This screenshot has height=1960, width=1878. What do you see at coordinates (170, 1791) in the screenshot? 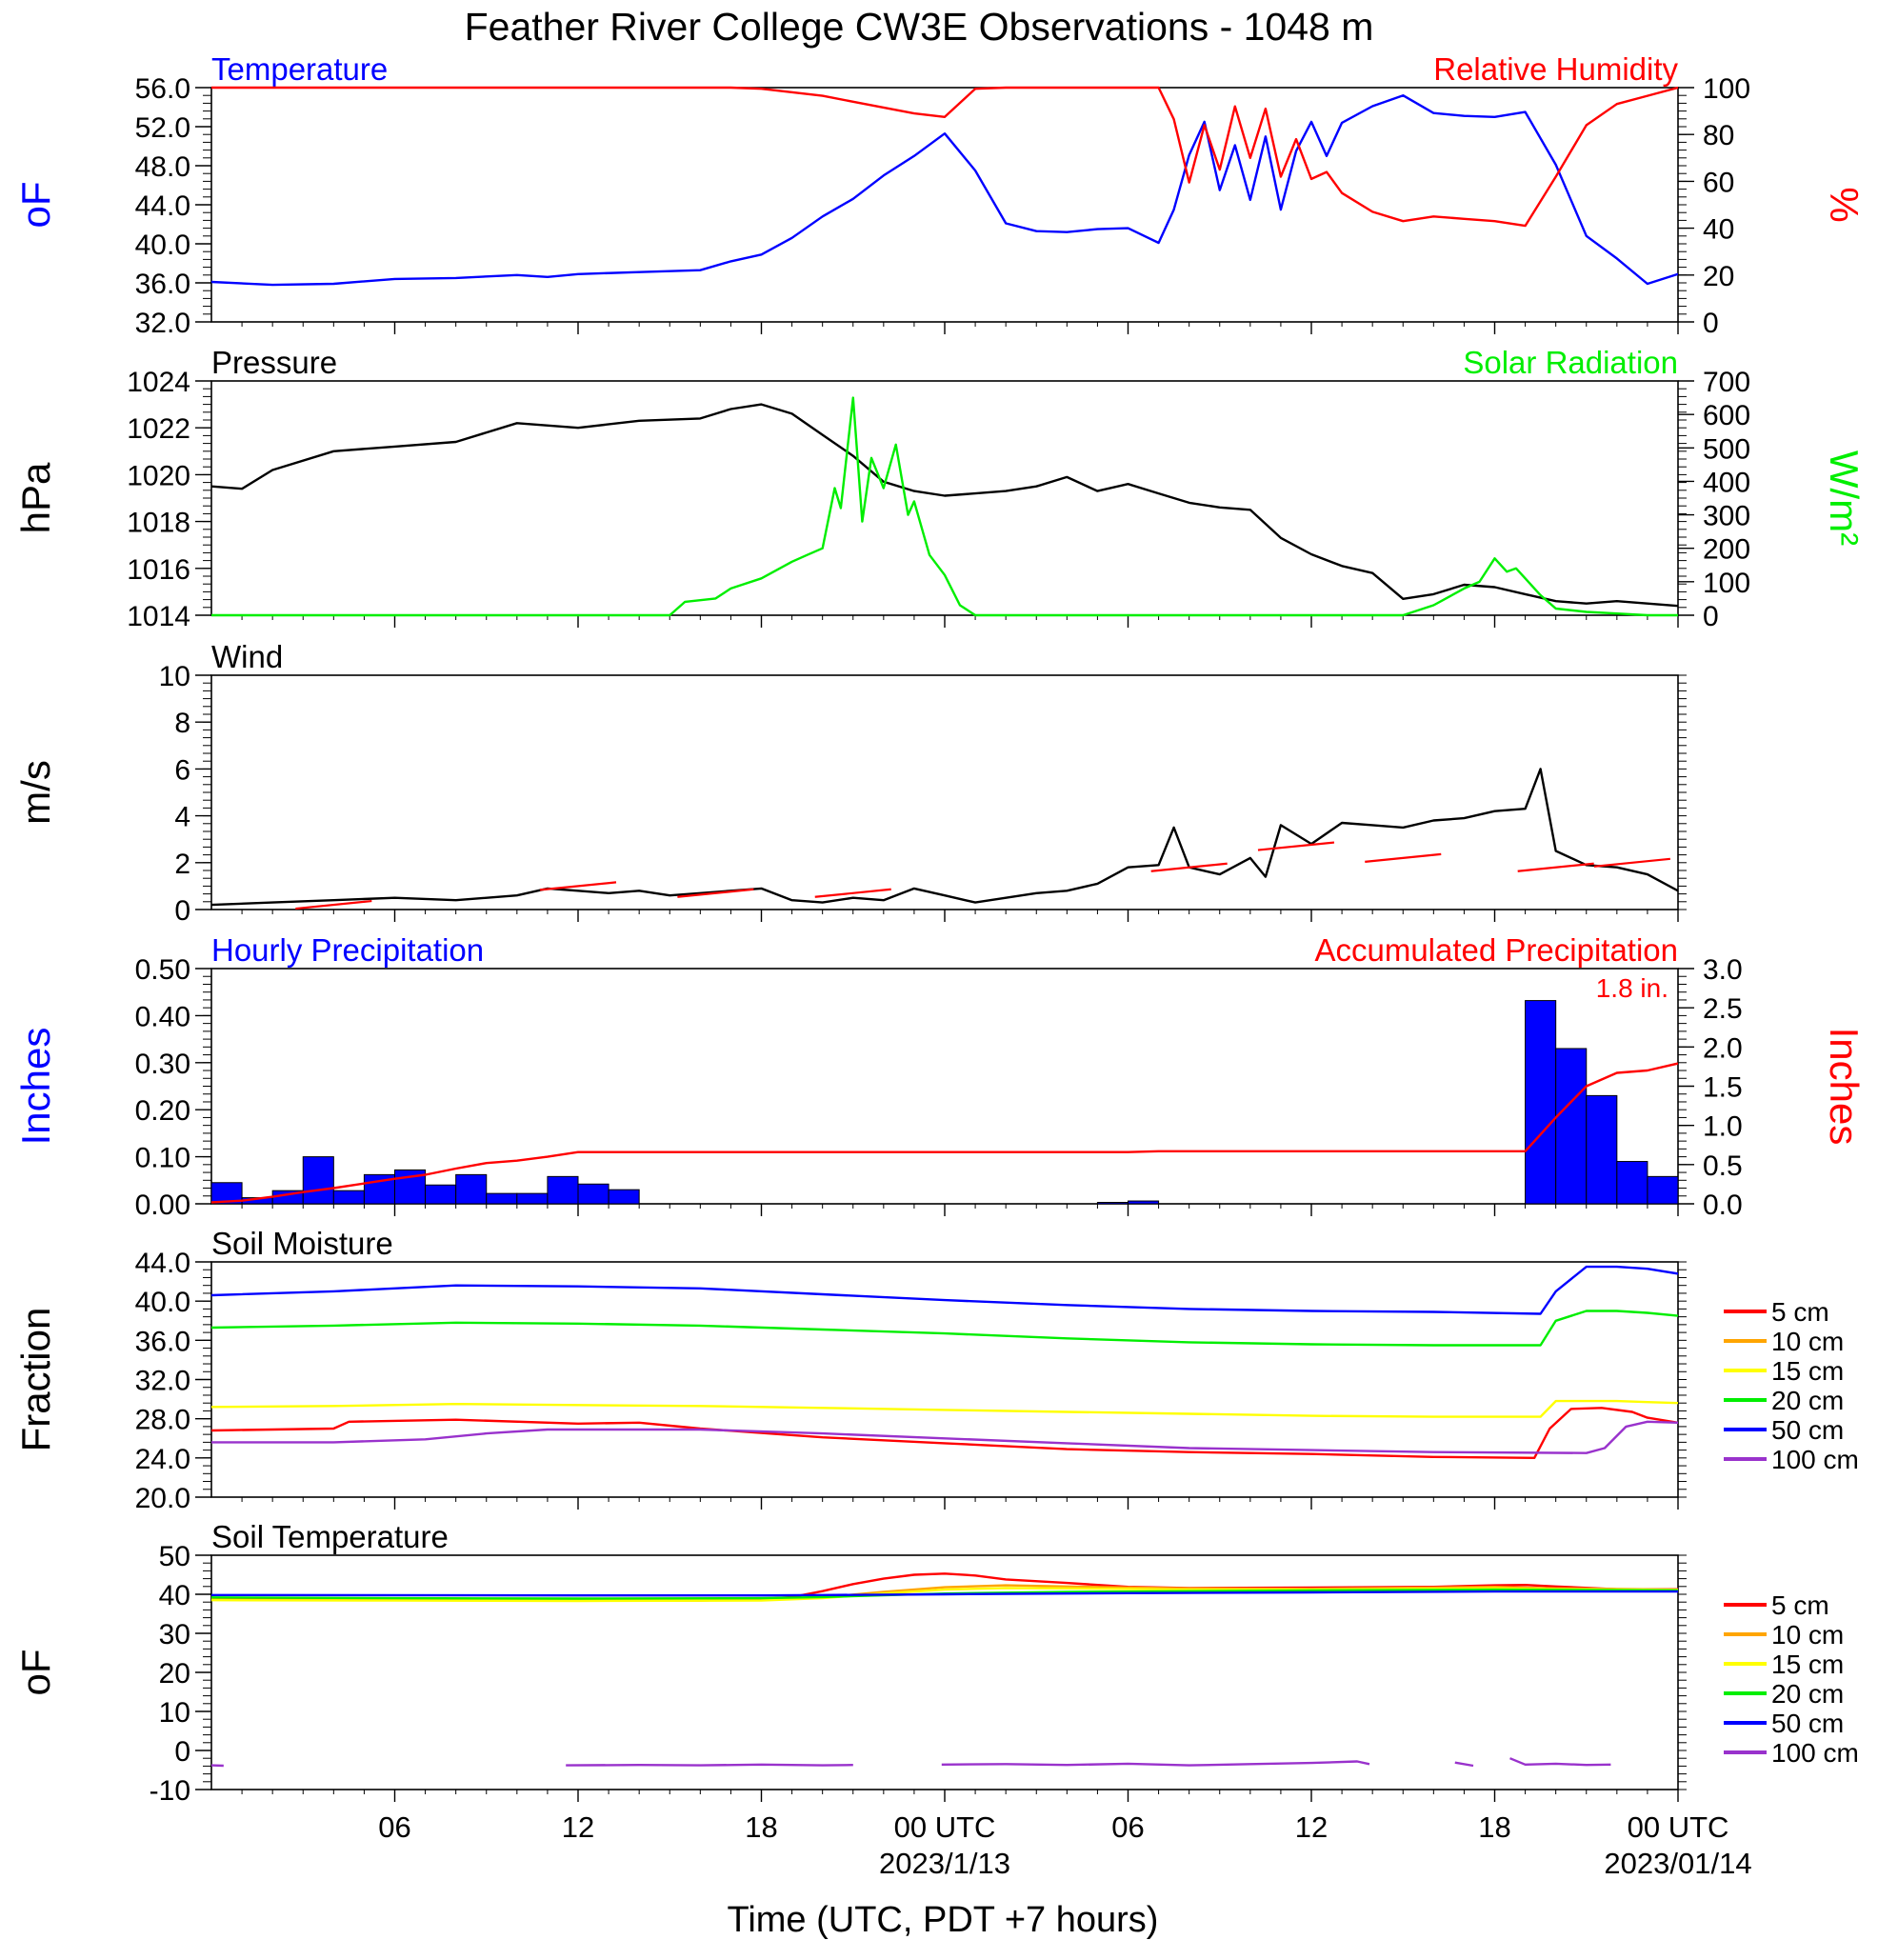
I see `left-tick-label: -10` at bounding box center [170, 1791].